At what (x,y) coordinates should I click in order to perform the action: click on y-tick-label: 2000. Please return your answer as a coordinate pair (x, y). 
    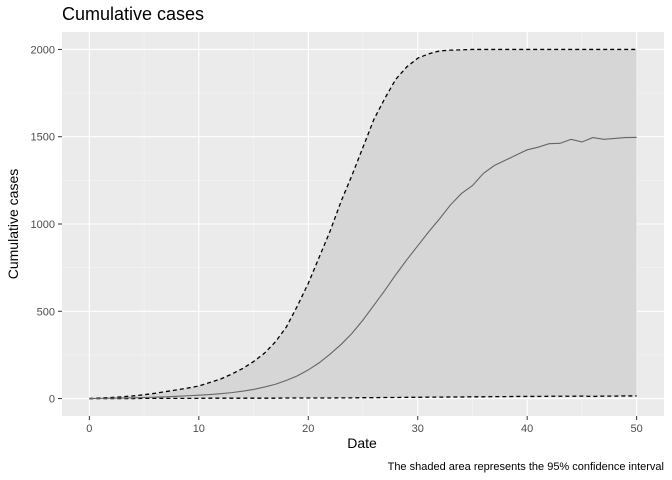
    Looking at the image, I should click on (43, 50).